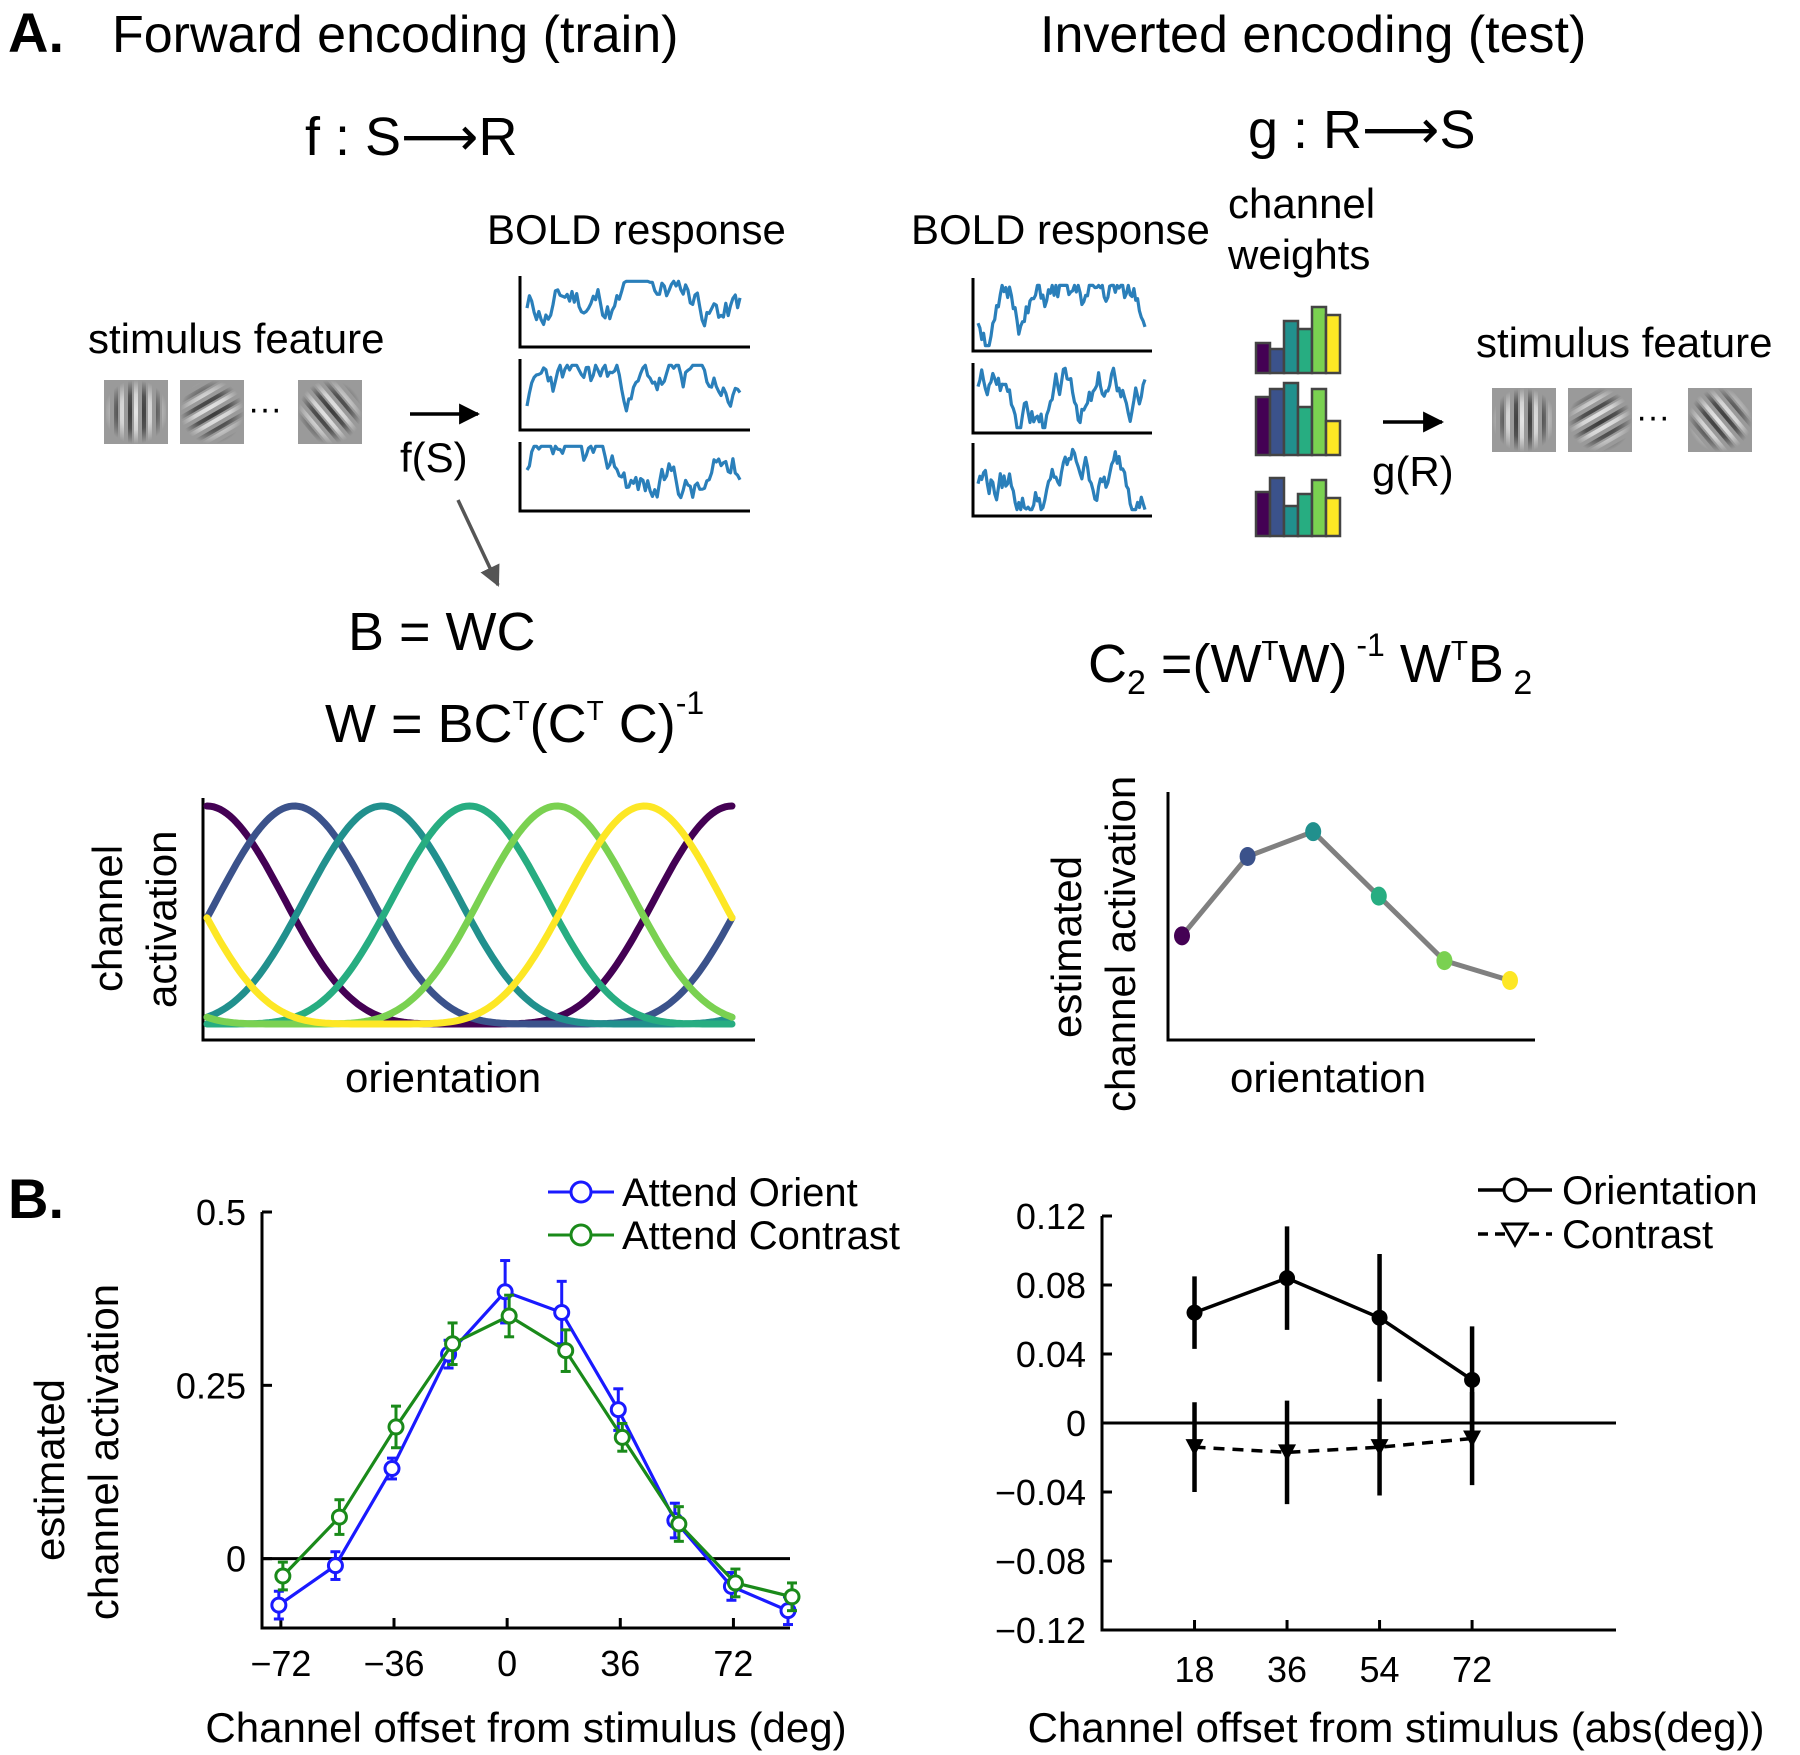 This screenshot has width=1800, height=1755. What do you see at coordinates (1120, 944) in the screenshot?
I see `estimate-ylabel-2: channel activation` at bounding box center [1120, 944].